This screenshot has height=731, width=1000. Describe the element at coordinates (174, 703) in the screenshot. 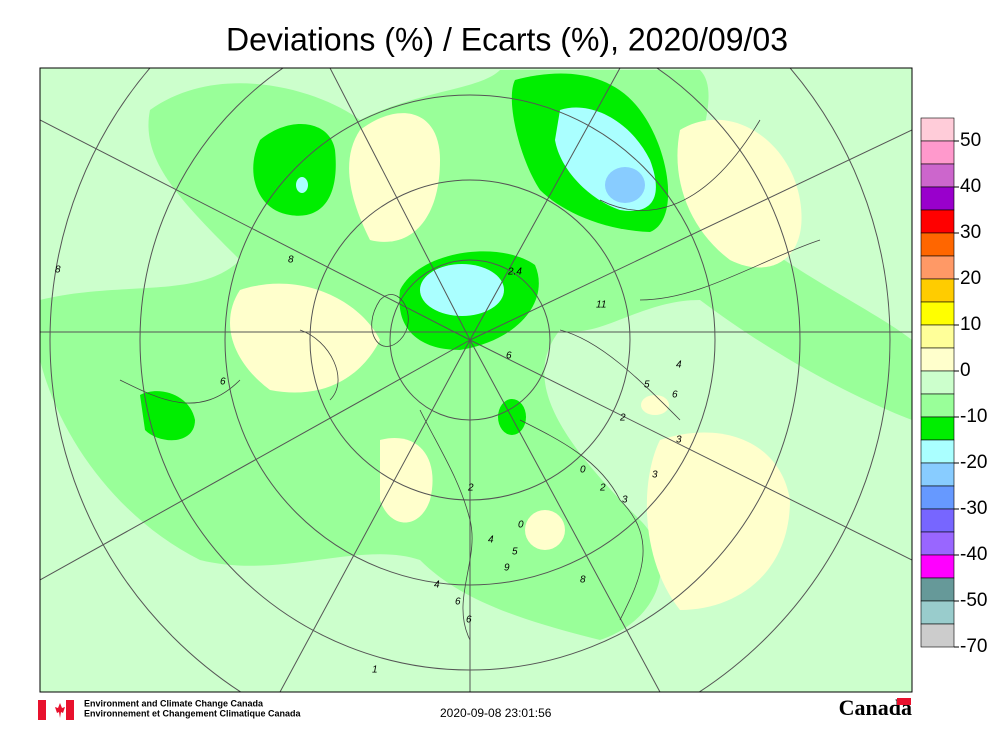

I see `org-en: Environment and Climate Change Canada` at that location.